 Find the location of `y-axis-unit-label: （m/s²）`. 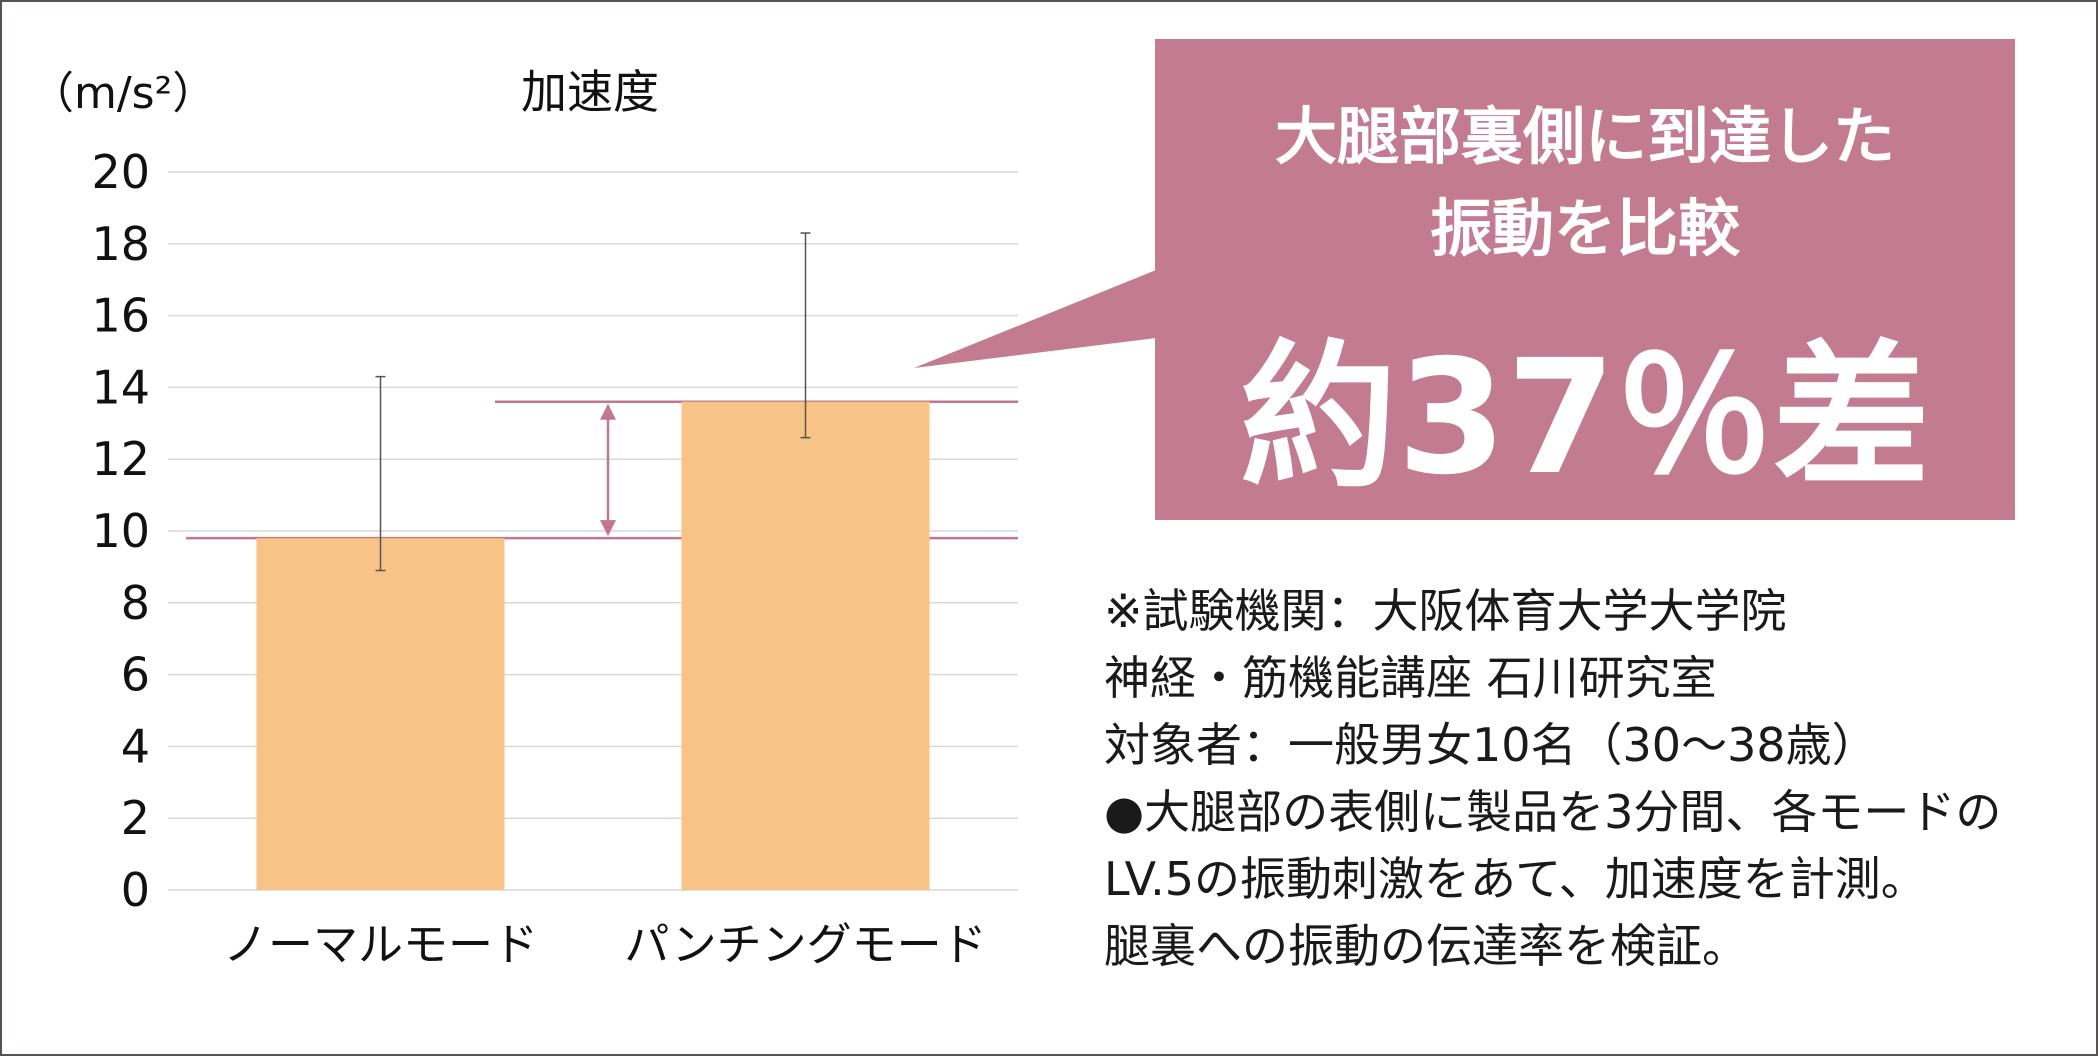

y-axis-unit-label: （m/s²） is located at coordinates (123, 93).